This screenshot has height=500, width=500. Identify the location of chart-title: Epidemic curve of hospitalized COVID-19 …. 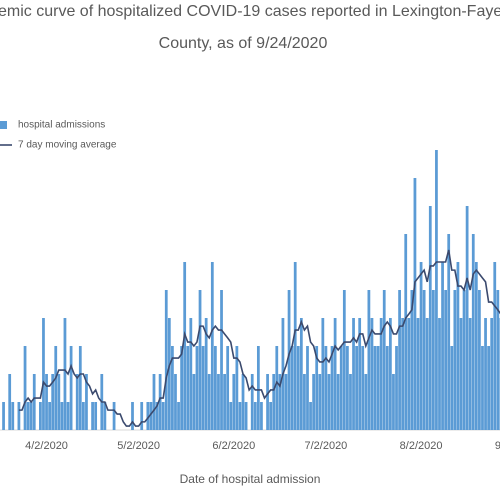
(250, 11).